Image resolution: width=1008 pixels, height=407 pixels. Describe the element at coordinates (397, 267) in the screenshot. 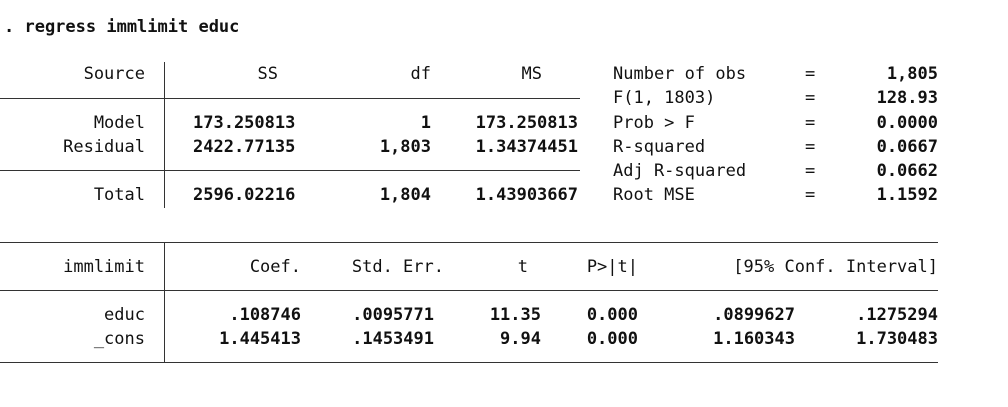

I see `coef-header-se: Std. Err.` at that location.